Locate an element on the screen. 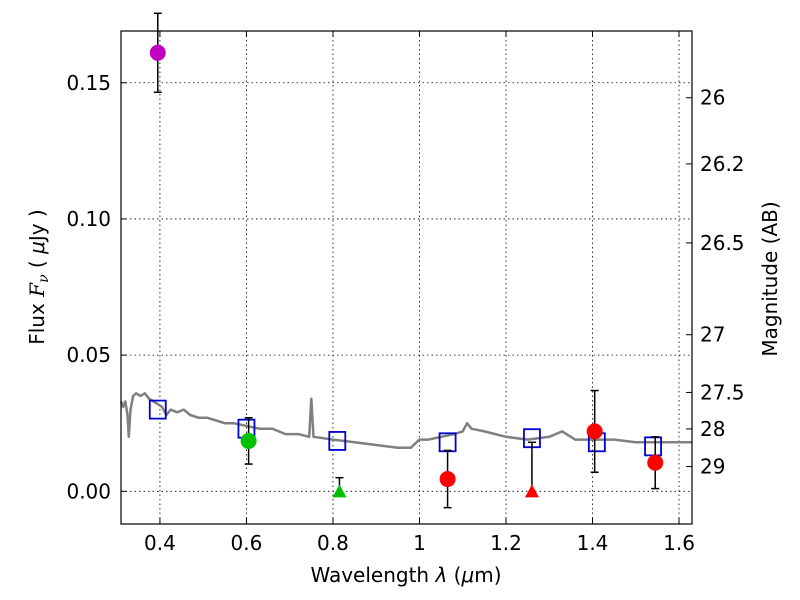 This screenshot has width=800, height=600. y2-tick-label: 27.5 is located at coordinates (722, 392).